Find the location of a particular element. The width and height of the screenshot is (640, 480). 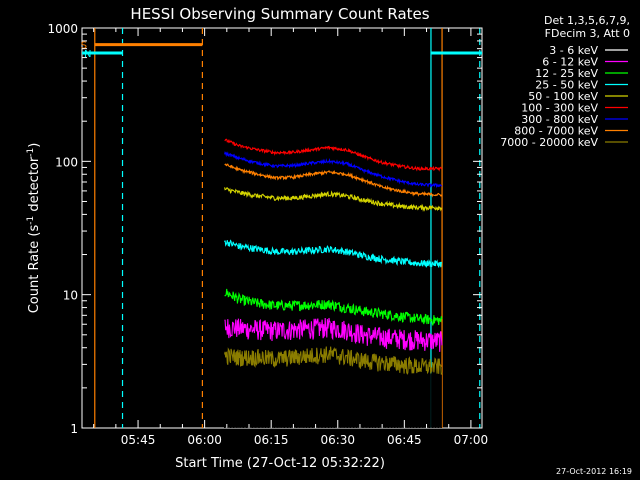

y-axis-label-main: Count Rate (s is located at coordinates (34, 269).